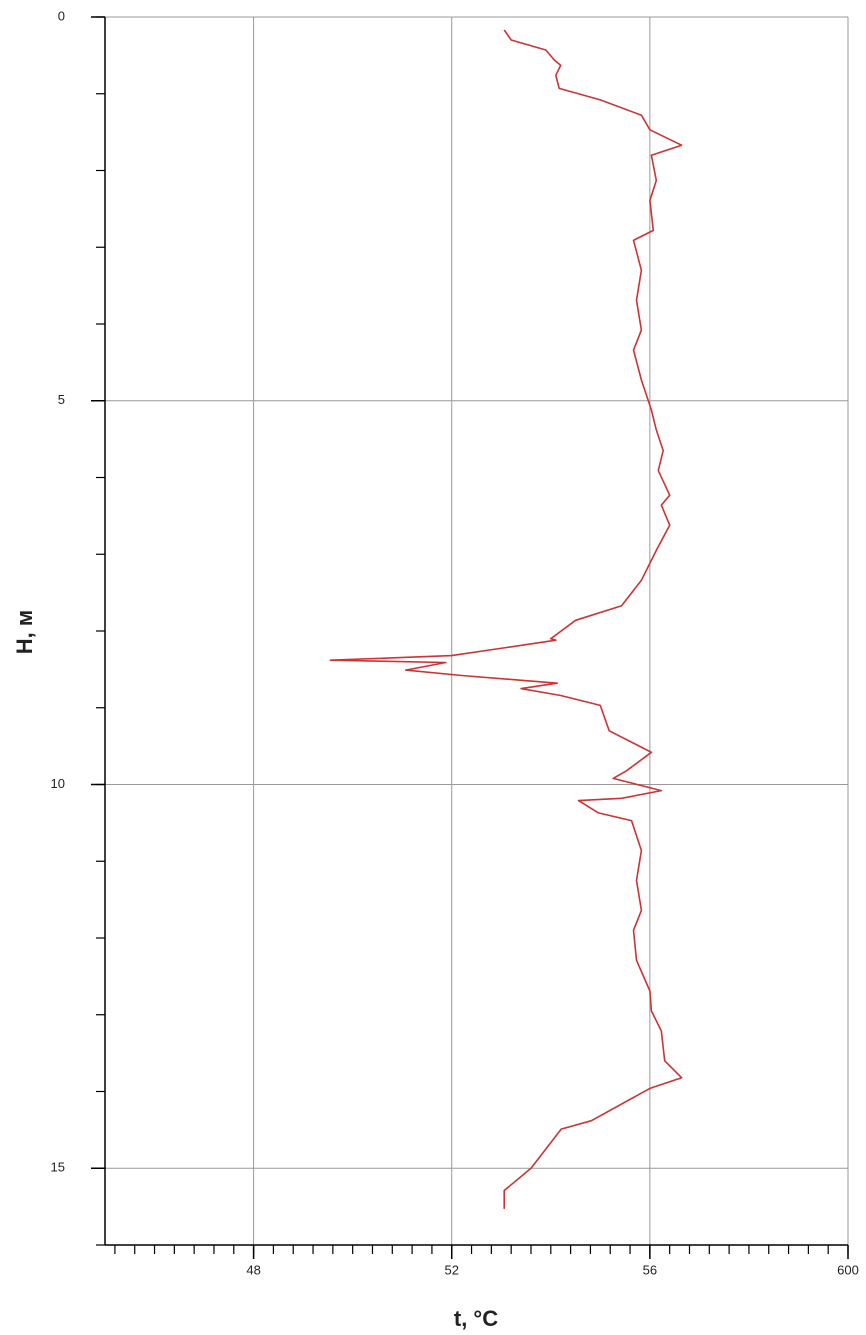 This screenshot has width=866, height=1335. Describe the element at coordinates (58, 1167) in the screenshot. I see `y-tick-label: 15` at that location.